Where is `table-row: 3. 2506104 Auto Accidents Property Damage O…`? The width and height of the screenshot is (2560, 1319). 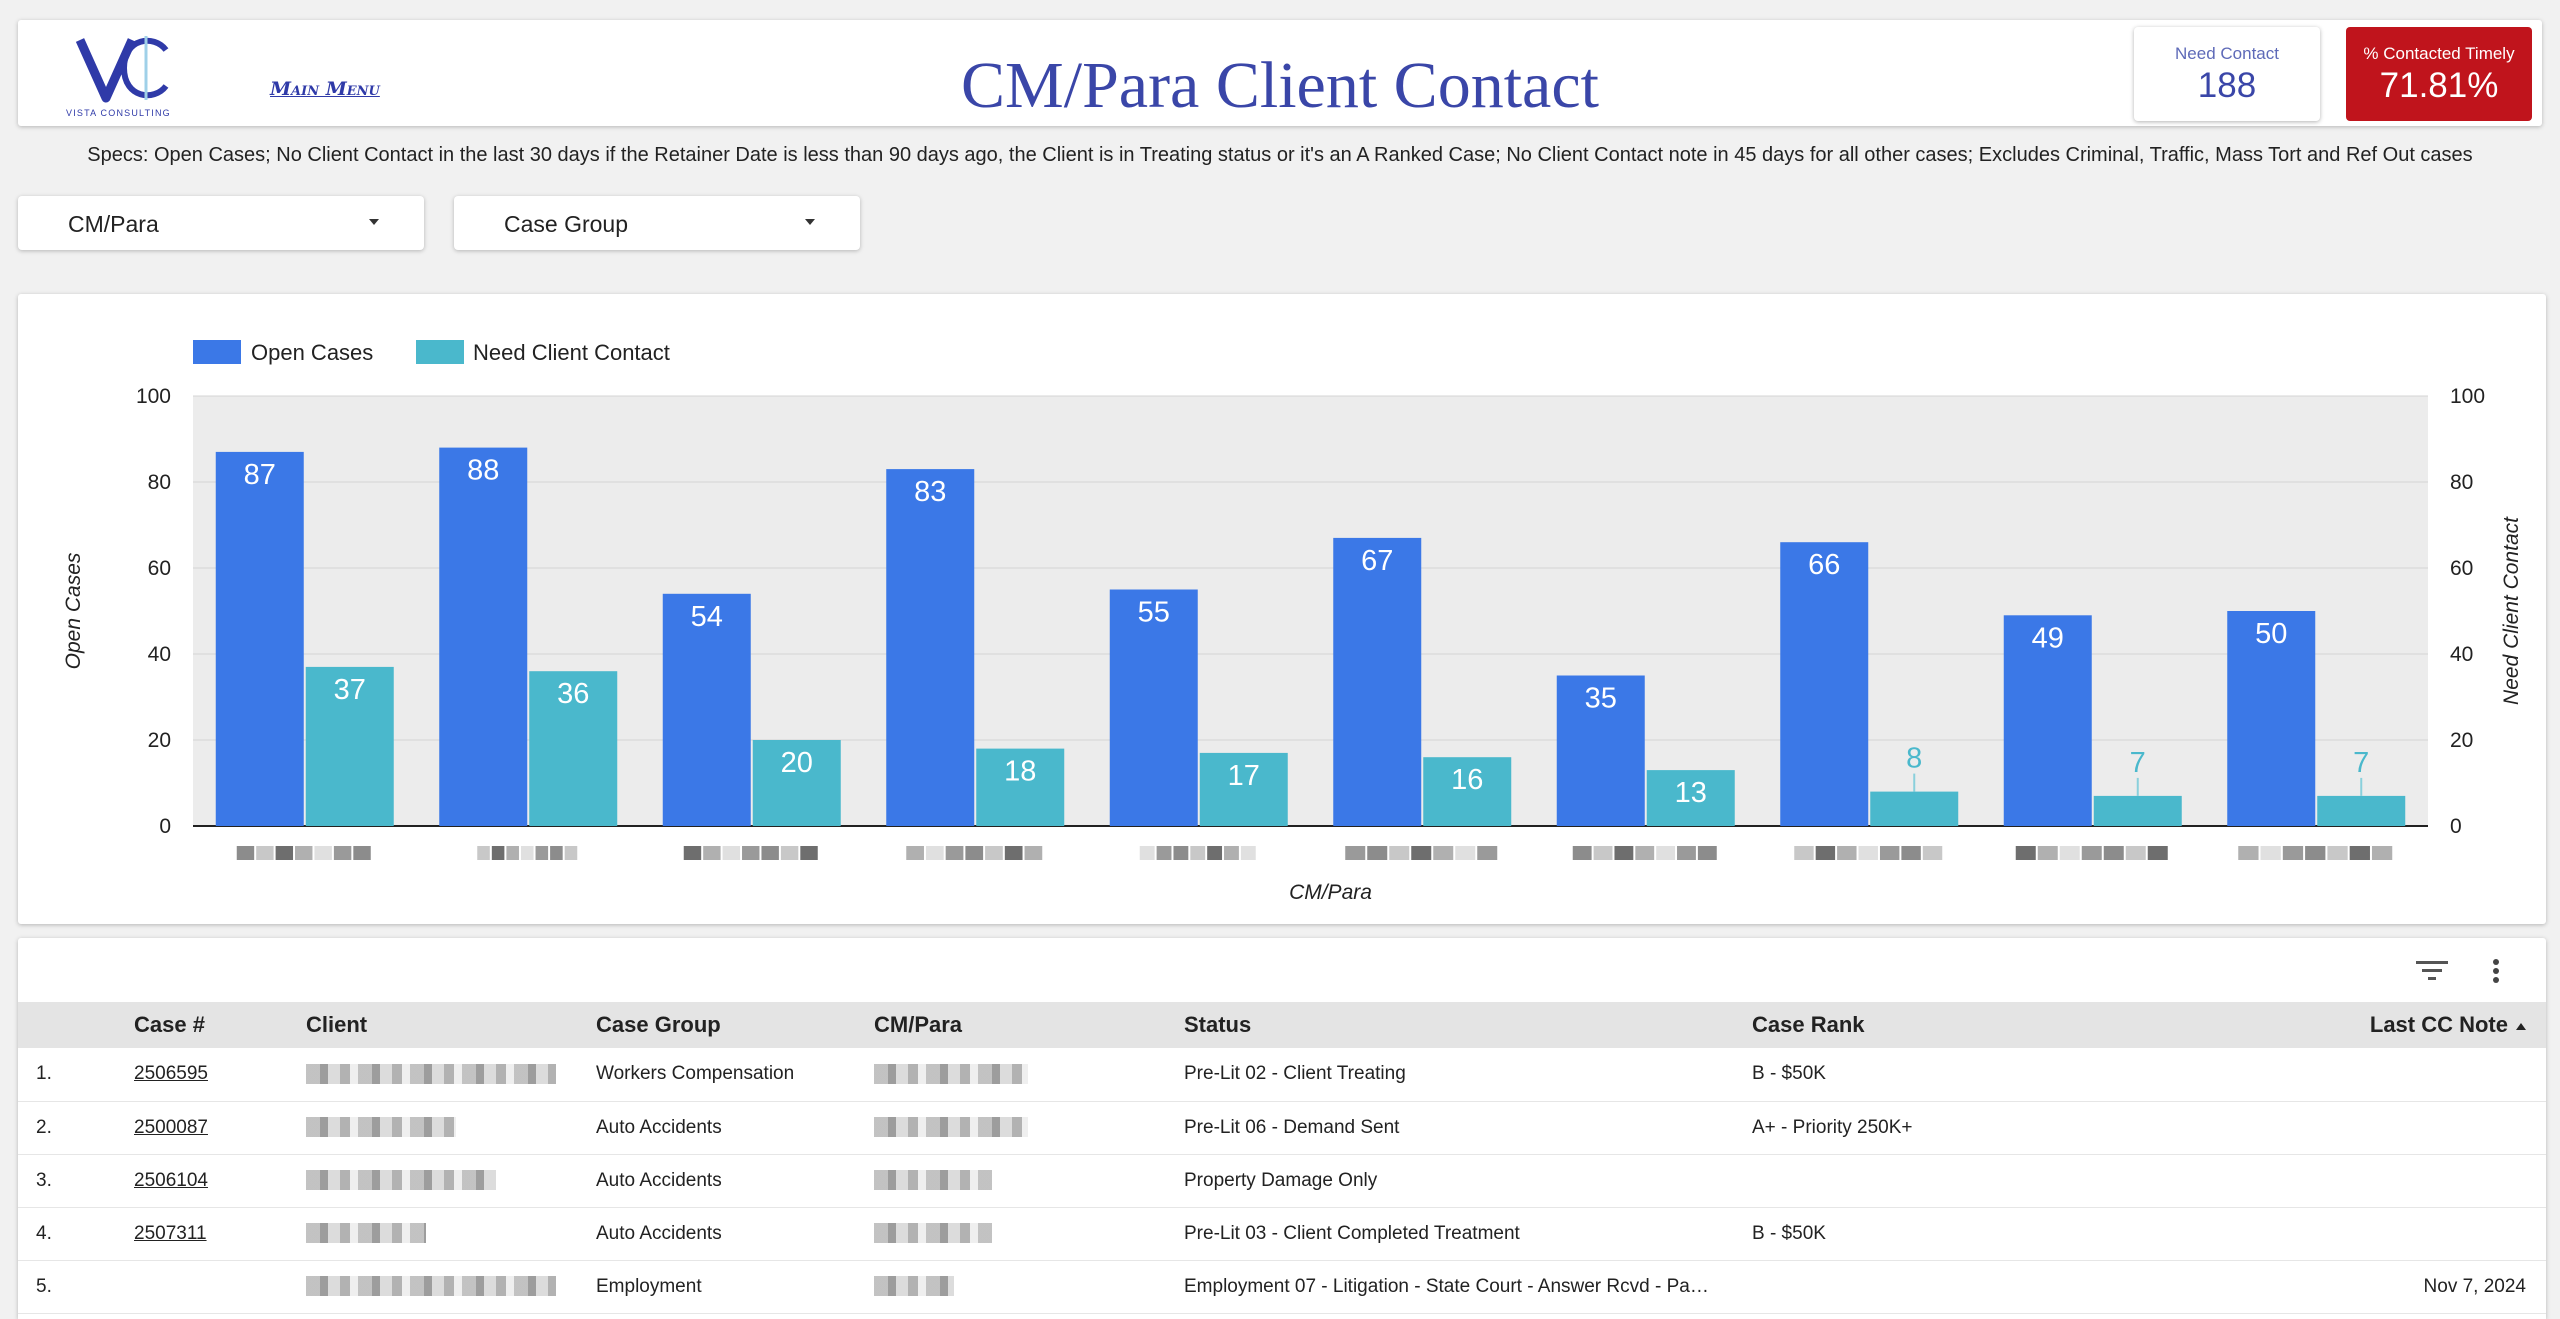 table-row: 3. 2506104 Auto Accidents Property Damage O… is located at coordinates (1282, 1180).